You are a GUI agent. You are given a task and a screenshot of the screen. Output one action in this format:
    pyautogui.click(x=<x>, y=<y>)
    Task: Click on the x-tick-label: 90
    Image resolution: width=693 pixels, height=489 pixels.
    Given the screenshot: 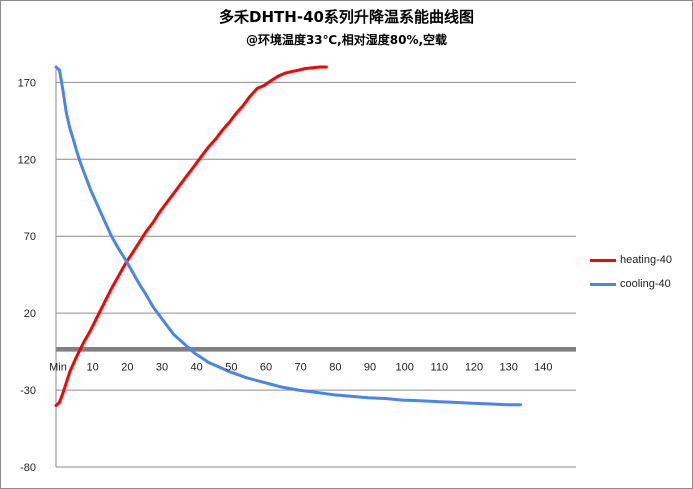 What is the action you would take?
    pyautogui.click(x=370, y=368)
    